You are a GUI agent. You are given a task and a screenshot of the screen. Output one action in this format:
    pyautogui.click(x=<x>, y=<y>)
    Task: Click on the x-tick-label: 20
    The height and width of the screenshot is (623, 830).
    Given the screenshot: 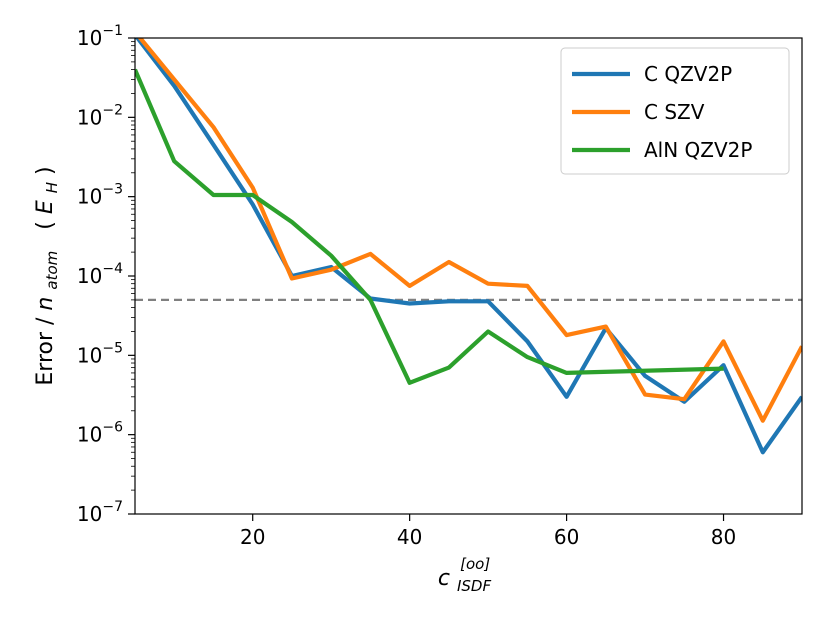 What is the action you would take?
    pyautogui.click(x=252, y=537)
    